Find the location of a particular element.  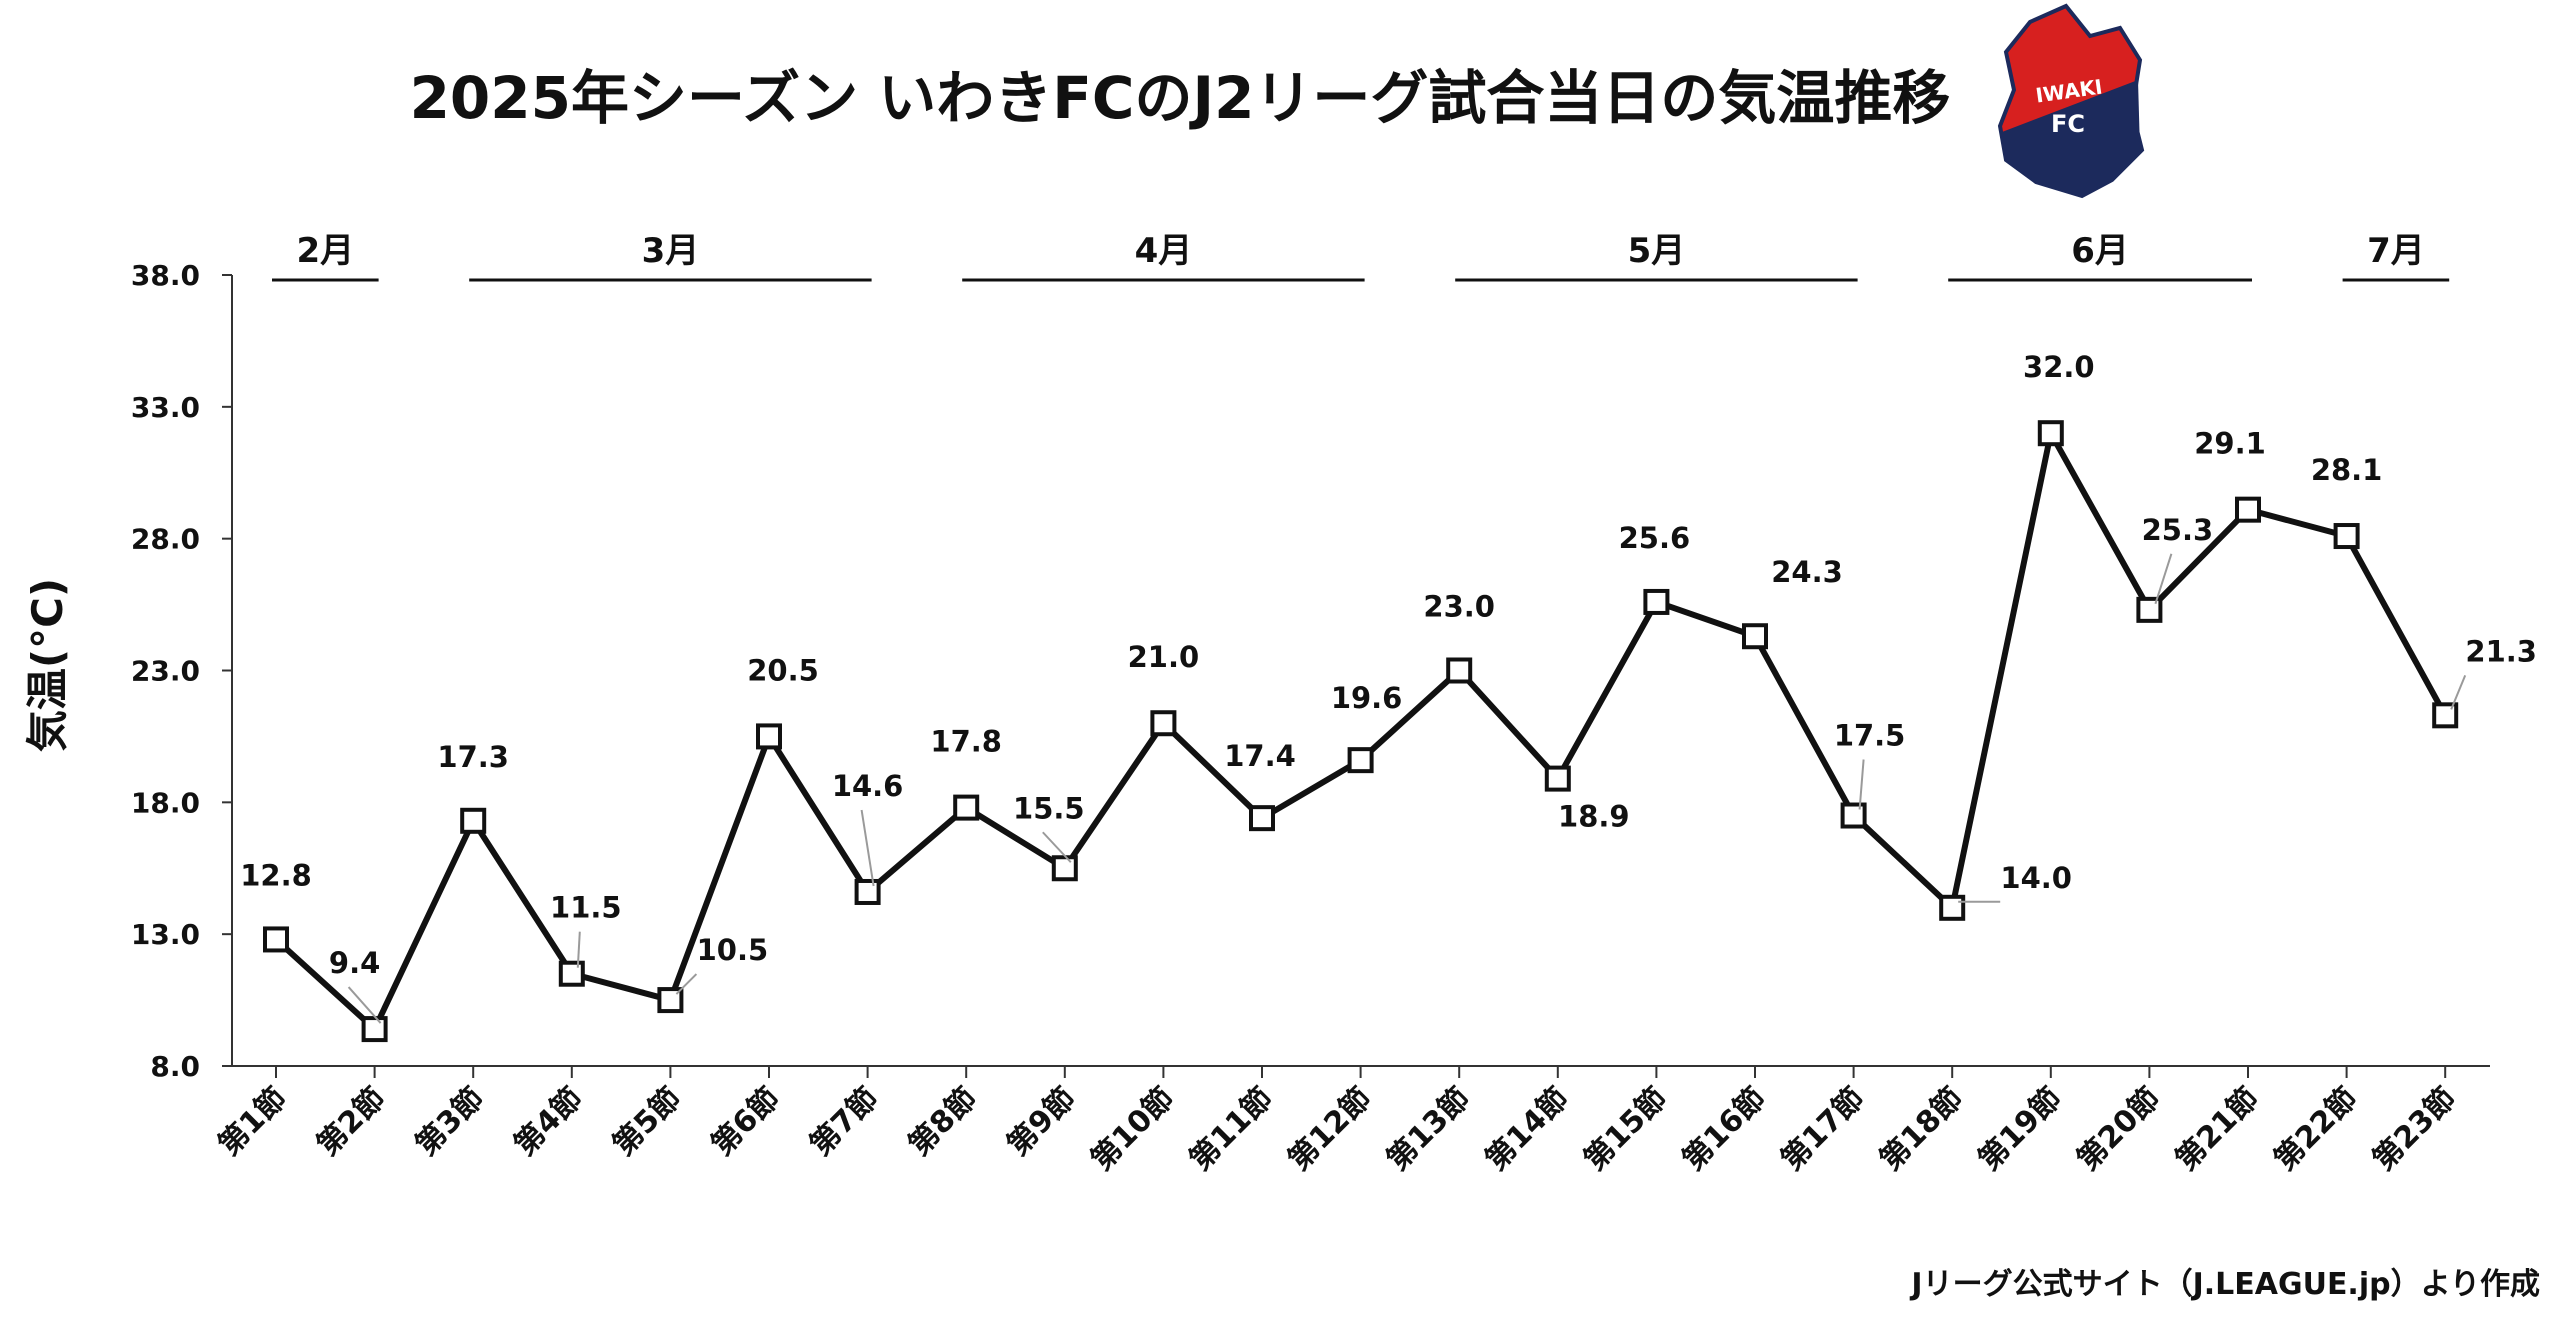

data-label: 23.0 is located at coordinates (1459, 607).